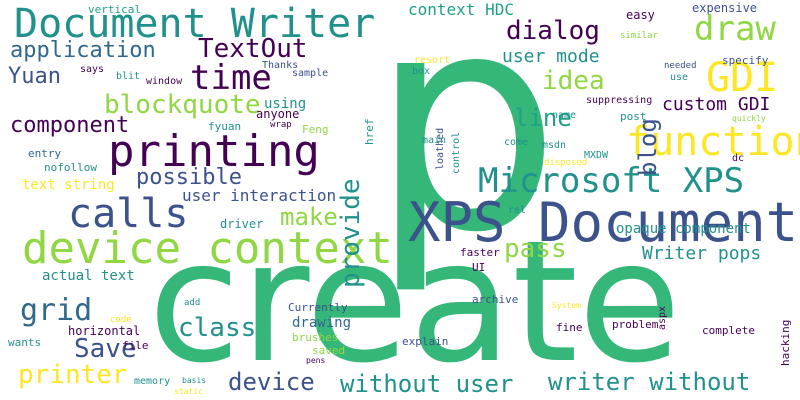  Describe the element at coordinates (680, 66) in the screenshot. I see `word-needed: needed` at that location.